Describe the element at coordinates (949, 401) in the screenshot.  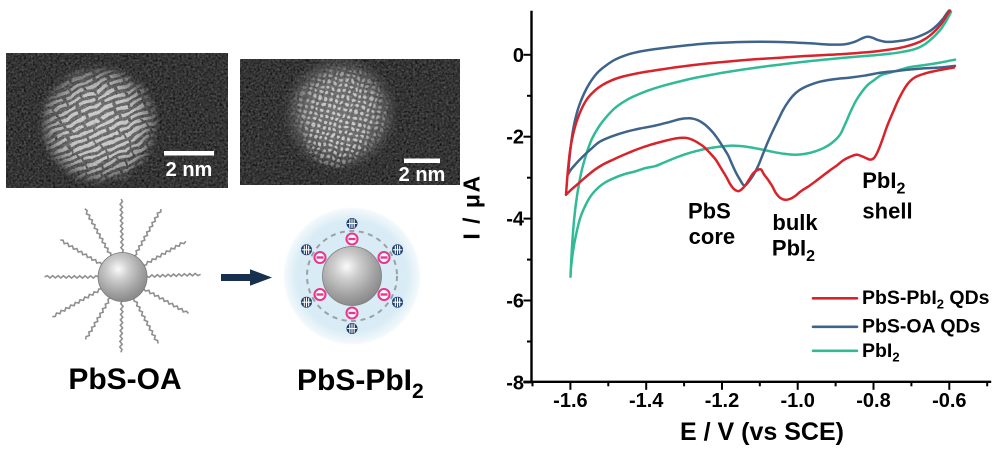
I see `svg-text: -0.6` at that location.